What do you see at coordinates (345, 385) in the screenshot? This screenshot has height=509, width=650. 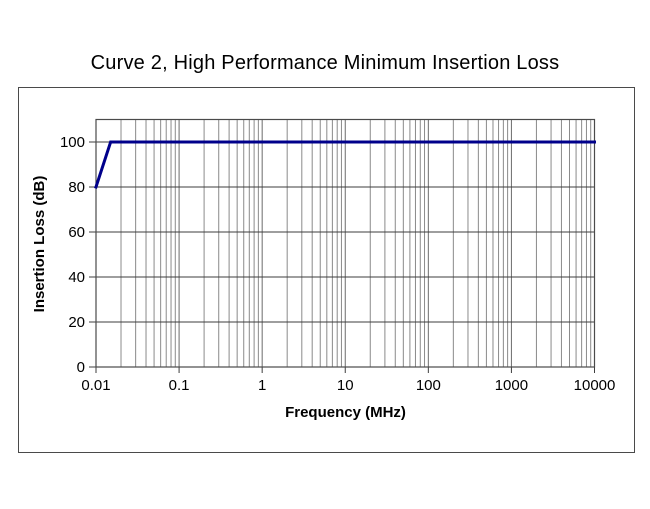 I see `x-tick-label: 10` at bounding box center [345, 385].